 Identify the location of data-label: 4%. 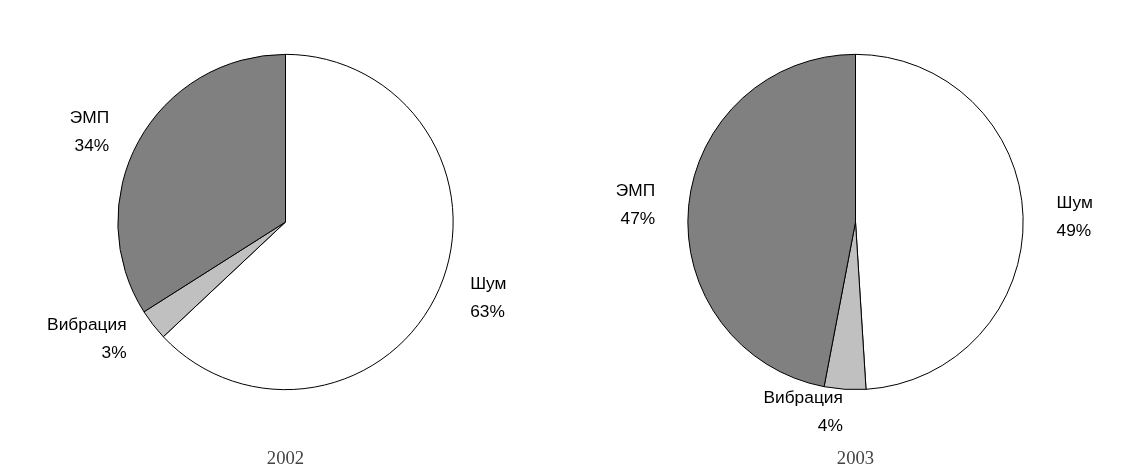
(830, 425).